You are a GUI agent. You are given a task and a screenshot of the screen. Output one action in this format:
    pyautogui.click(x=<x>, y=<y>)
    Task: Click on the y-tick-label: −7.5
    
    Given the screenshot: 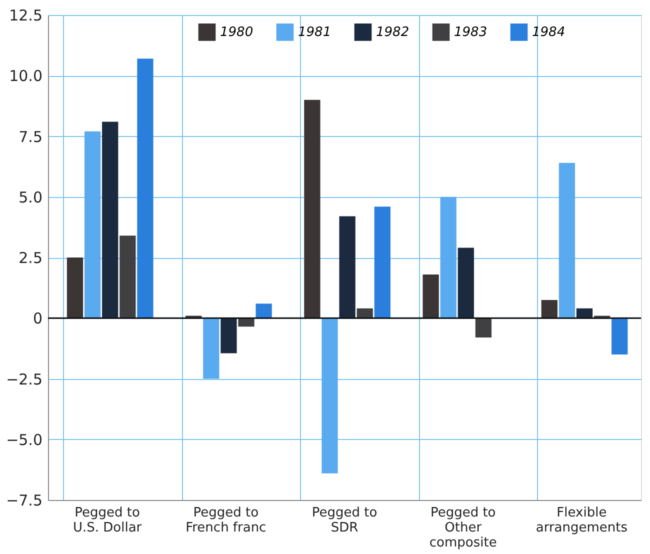 What is the action you would take?
    pyautogui.click(x=24, y=501)
    